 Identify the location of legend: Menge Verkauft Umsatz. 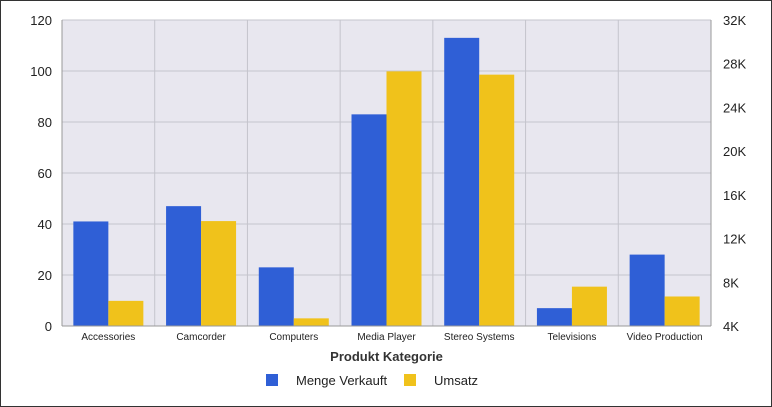
(372, 380).